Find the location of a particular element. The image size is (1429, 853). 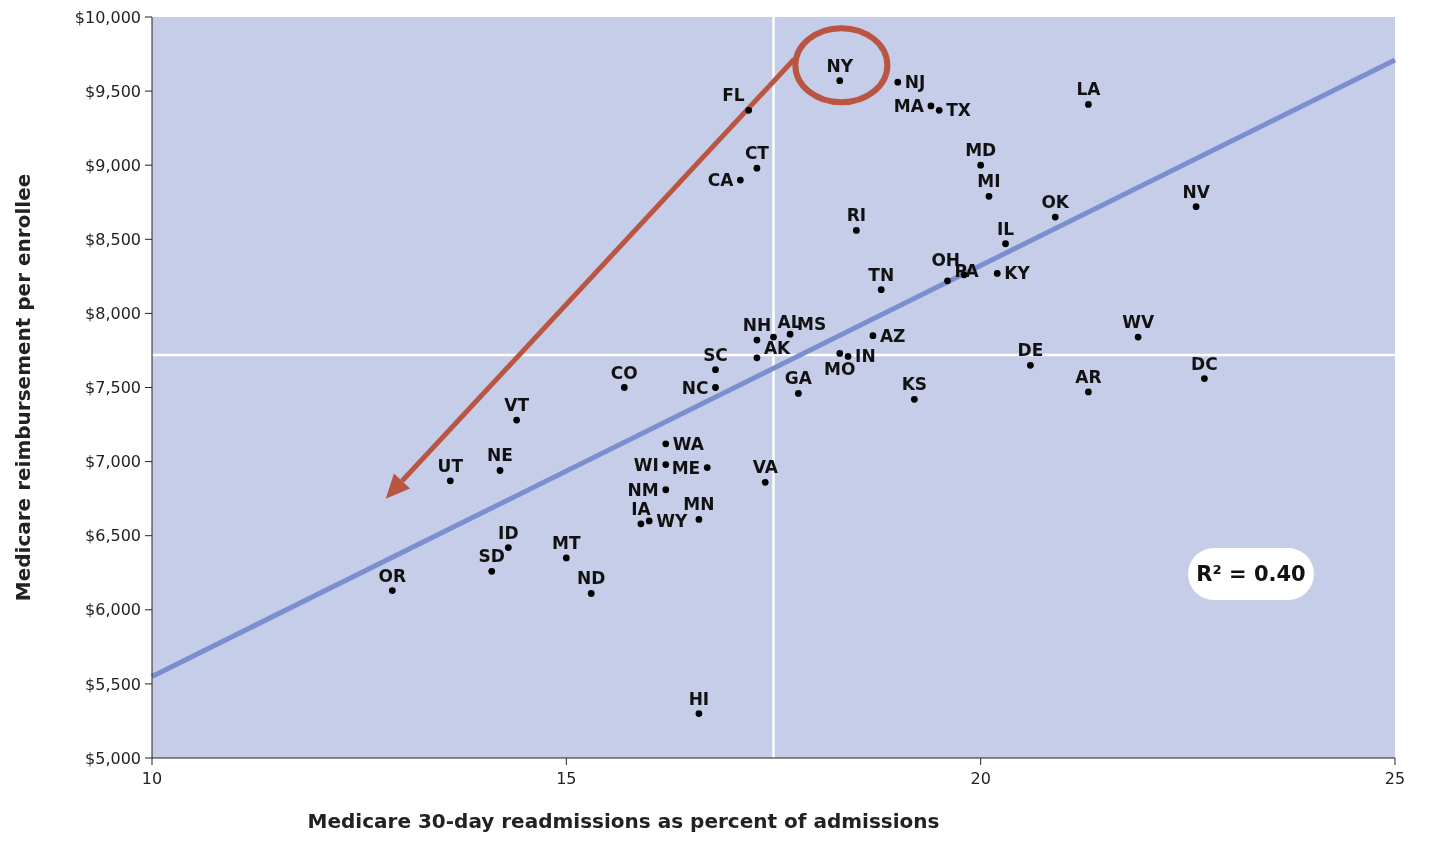

x-axis-title: Medicare 30-day readmissions as percent of admissions is located at coordinates (623, 821).